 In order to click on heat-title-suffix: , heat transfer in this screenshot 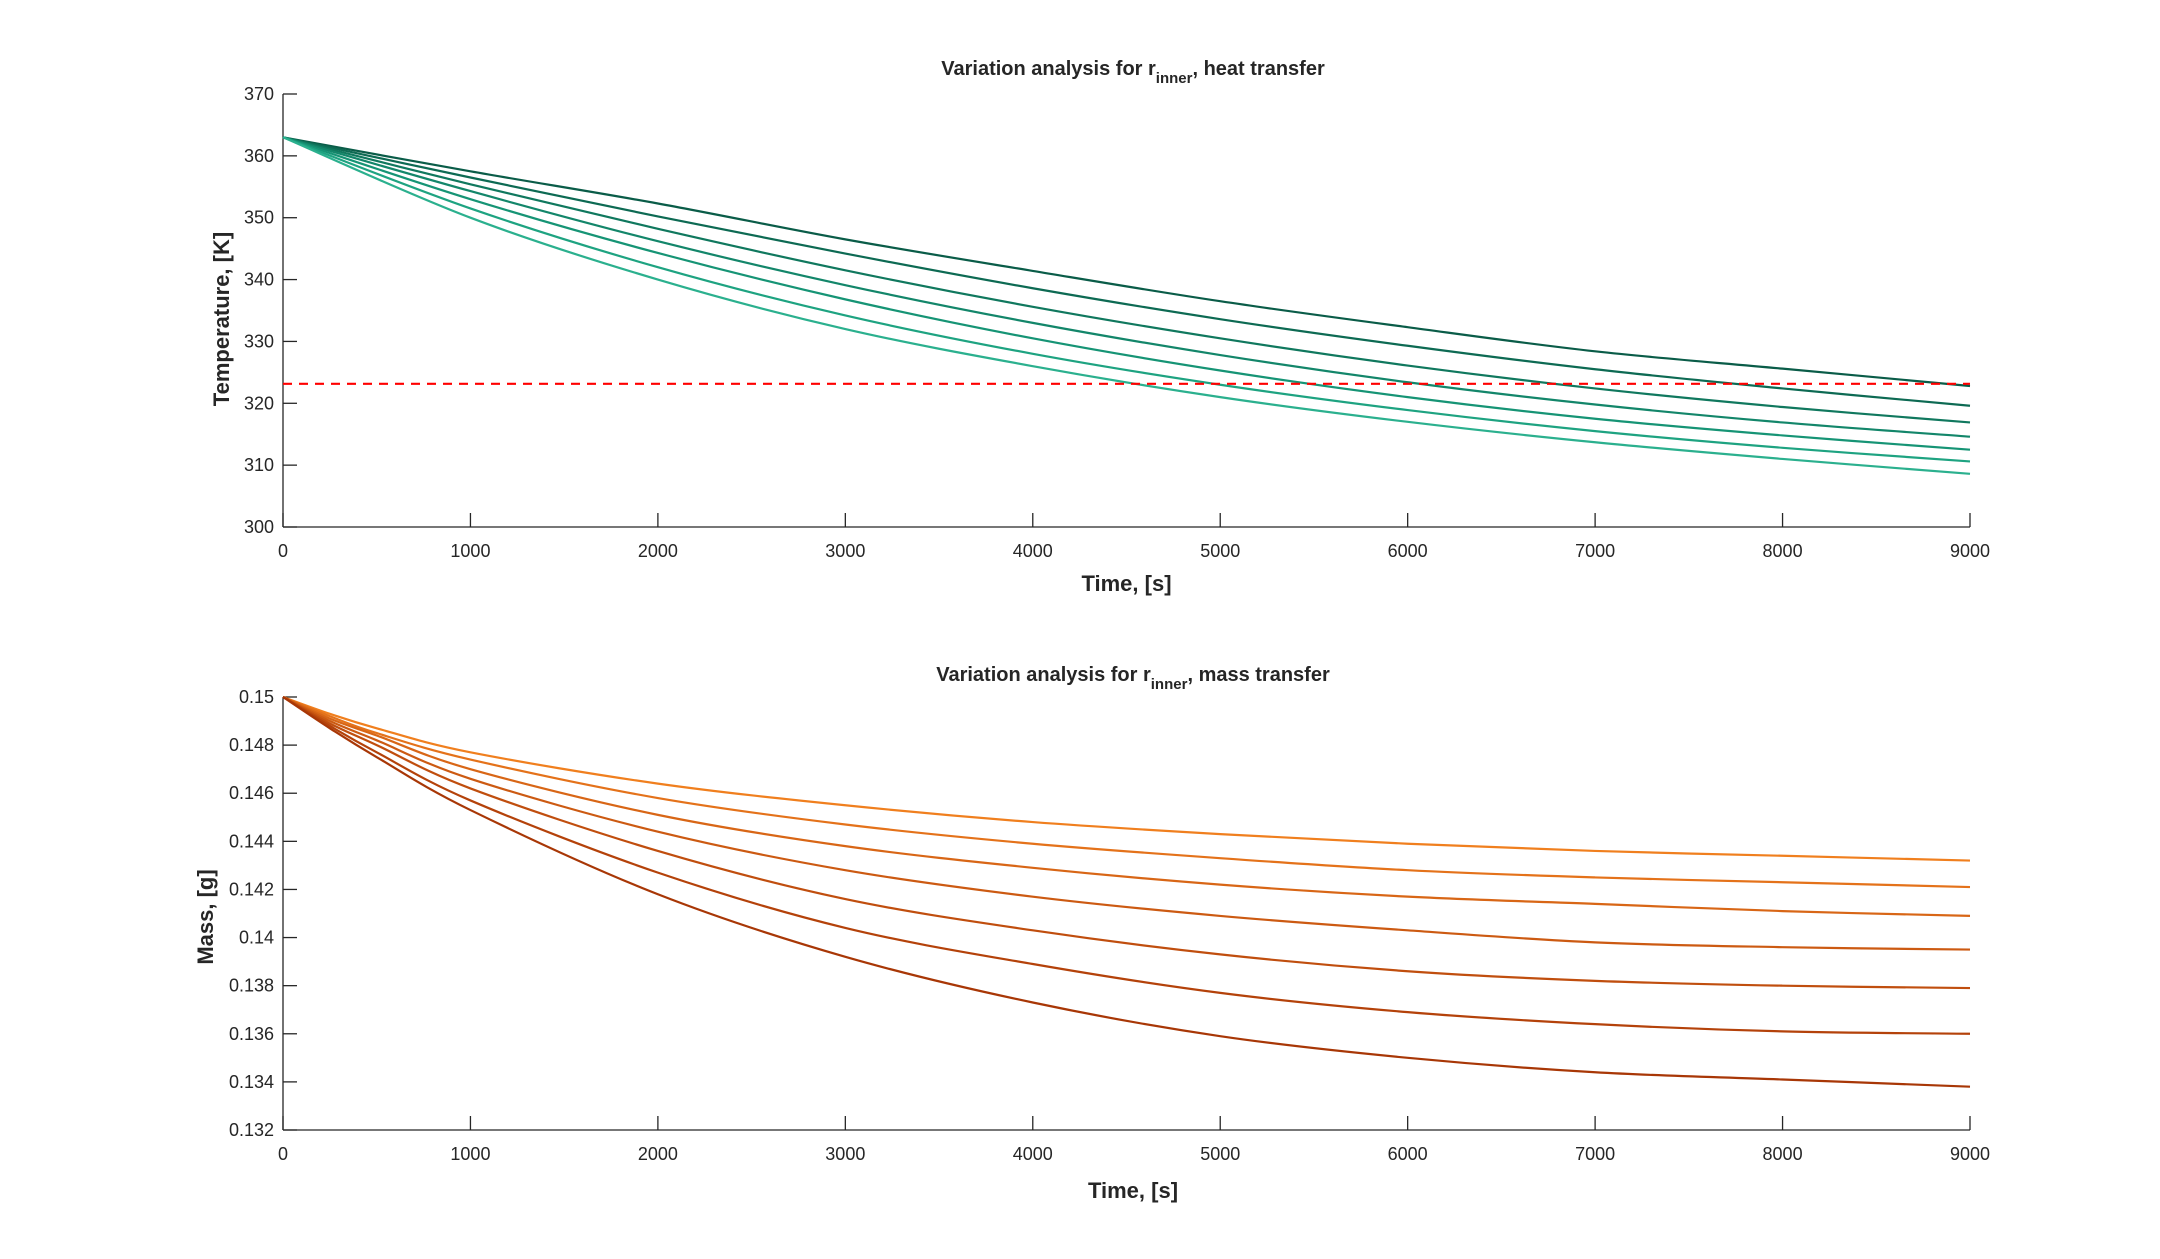, I will do `click(1258, 69)`.